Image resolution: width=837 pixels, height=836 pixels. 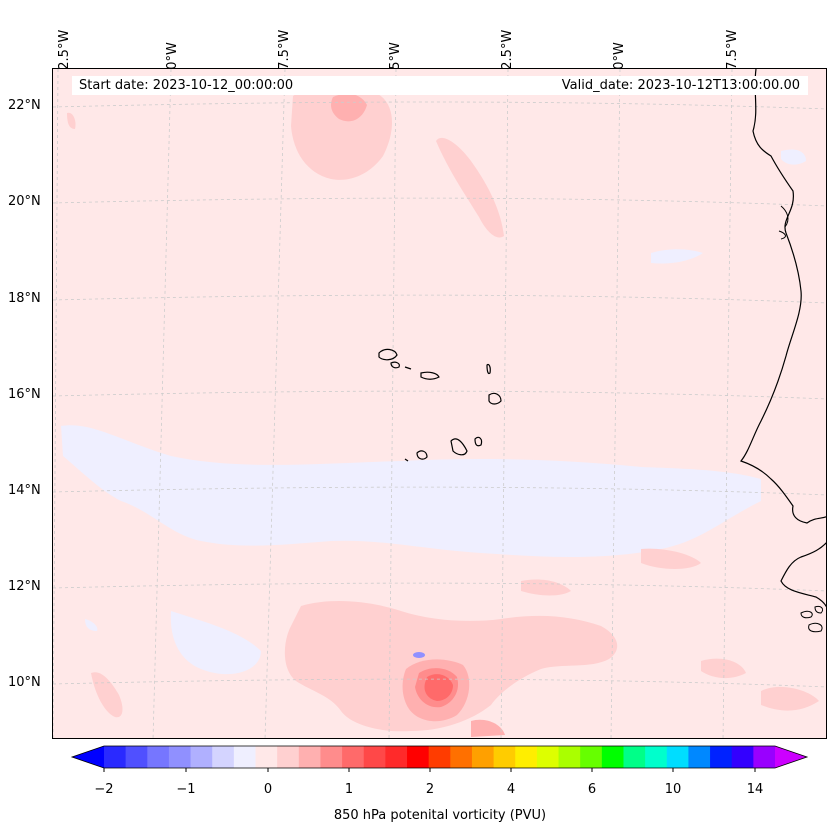 I want to click on africa-coastline-south, so click(x=803, y=575).